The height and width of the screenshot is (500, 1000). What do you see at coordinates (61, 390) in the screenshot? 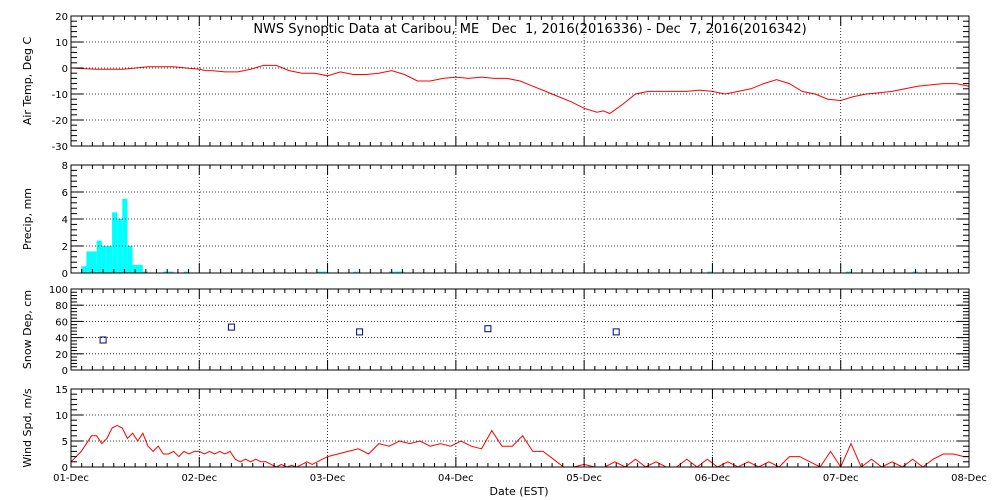
I see `wind-y-tick-label: 15` at bounding box center [61, 390].